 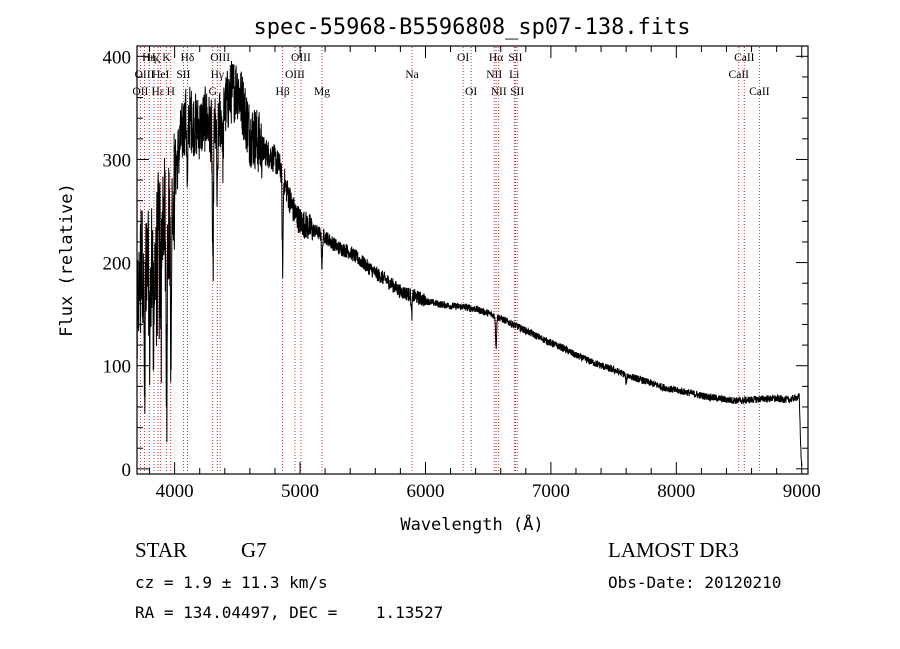 What do you see at coordinates (158, 92) in the screenshot?
I see `spectral-line-label: Hε` at bounding box center [158, 92].